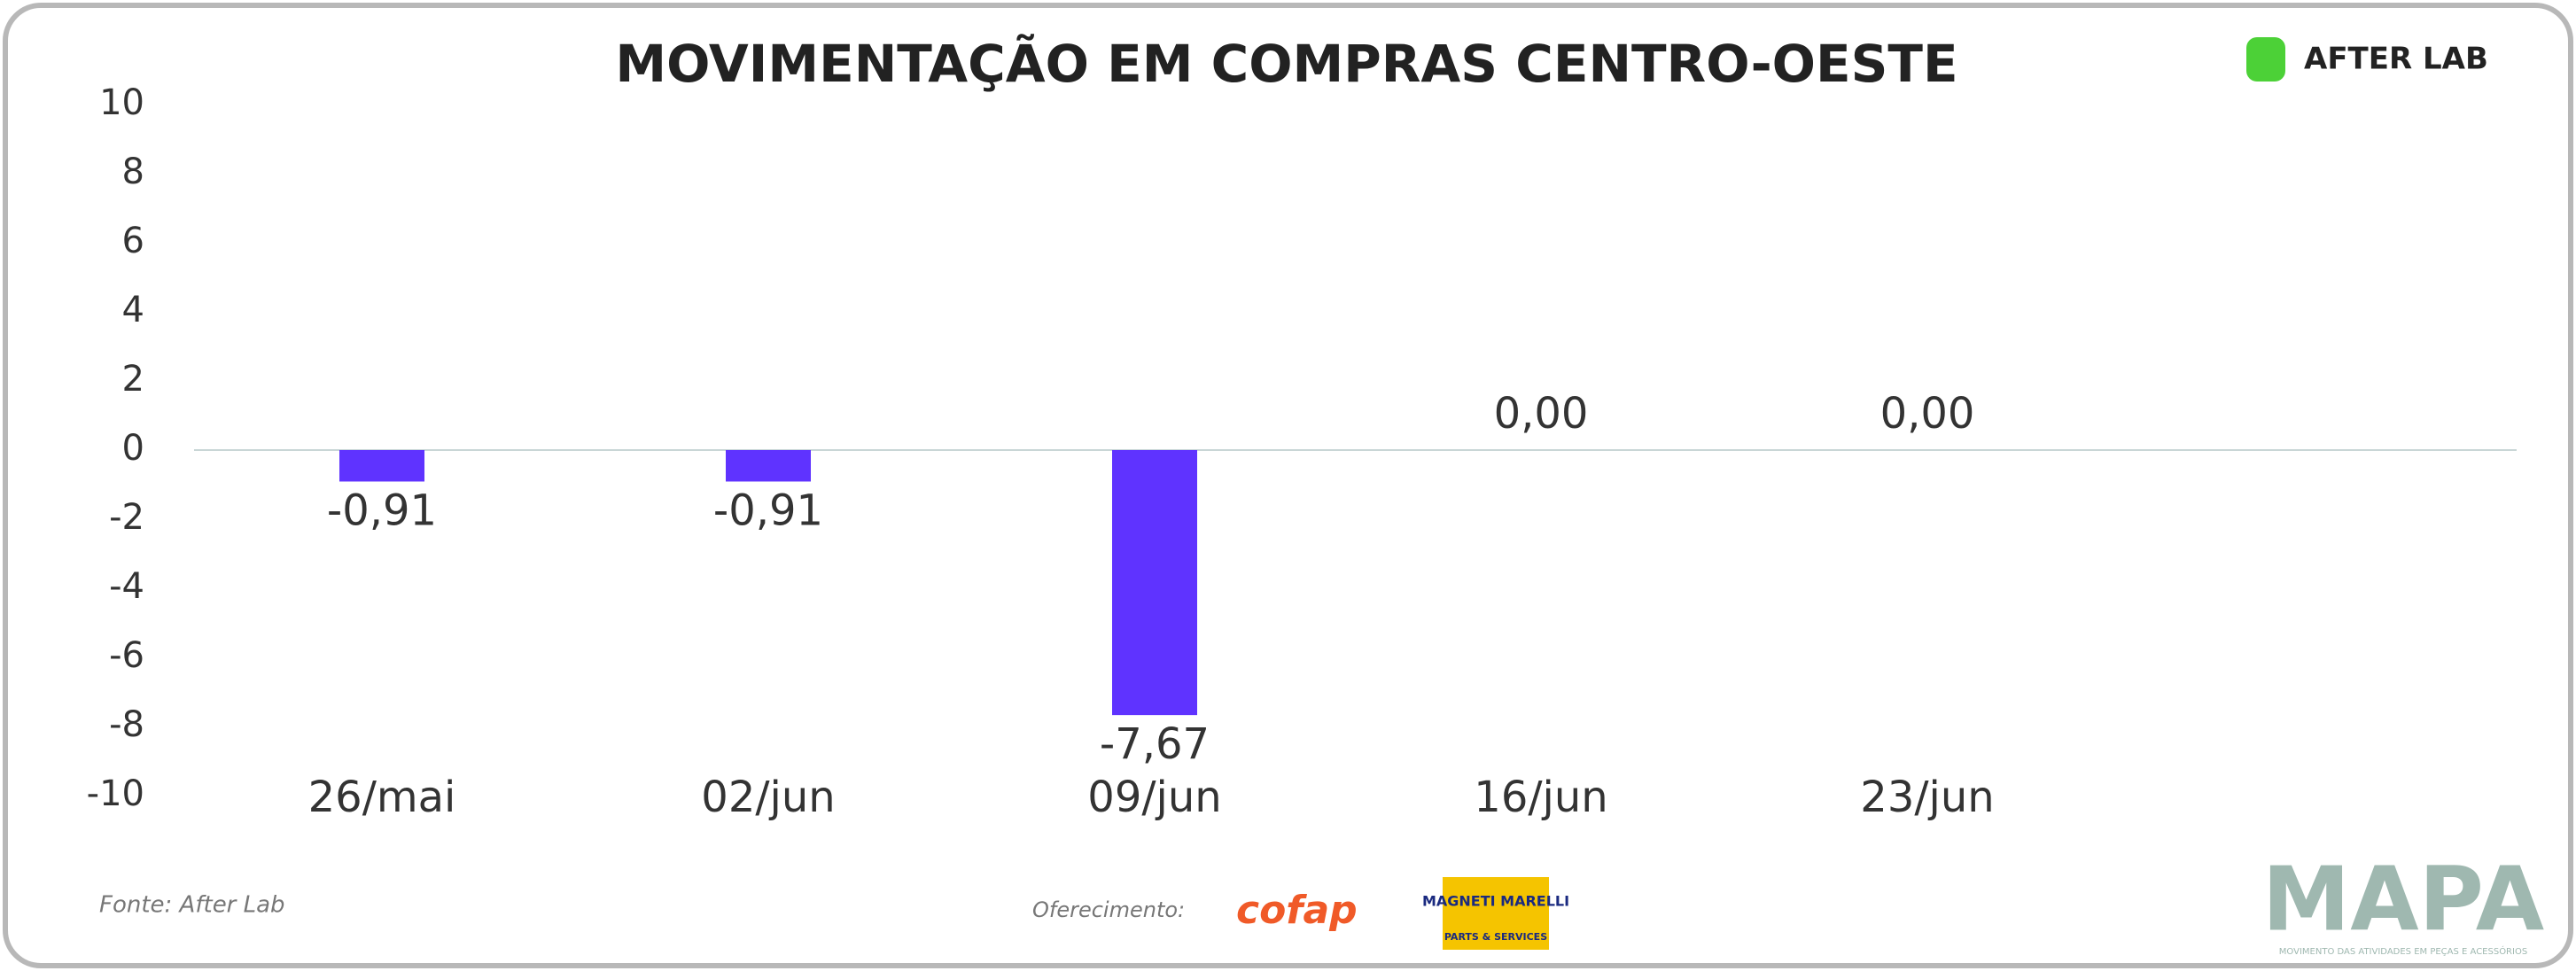  I want to click on x-tick-label: 23/jun, so click(1927, 797).